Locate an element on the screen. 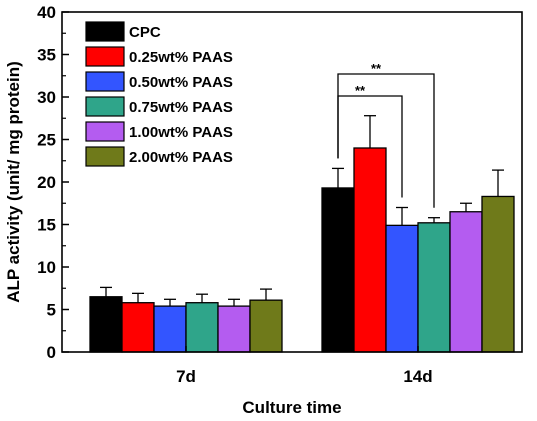  legend-label: 0.25wt% PAAS is located at coordinates (181, 57).